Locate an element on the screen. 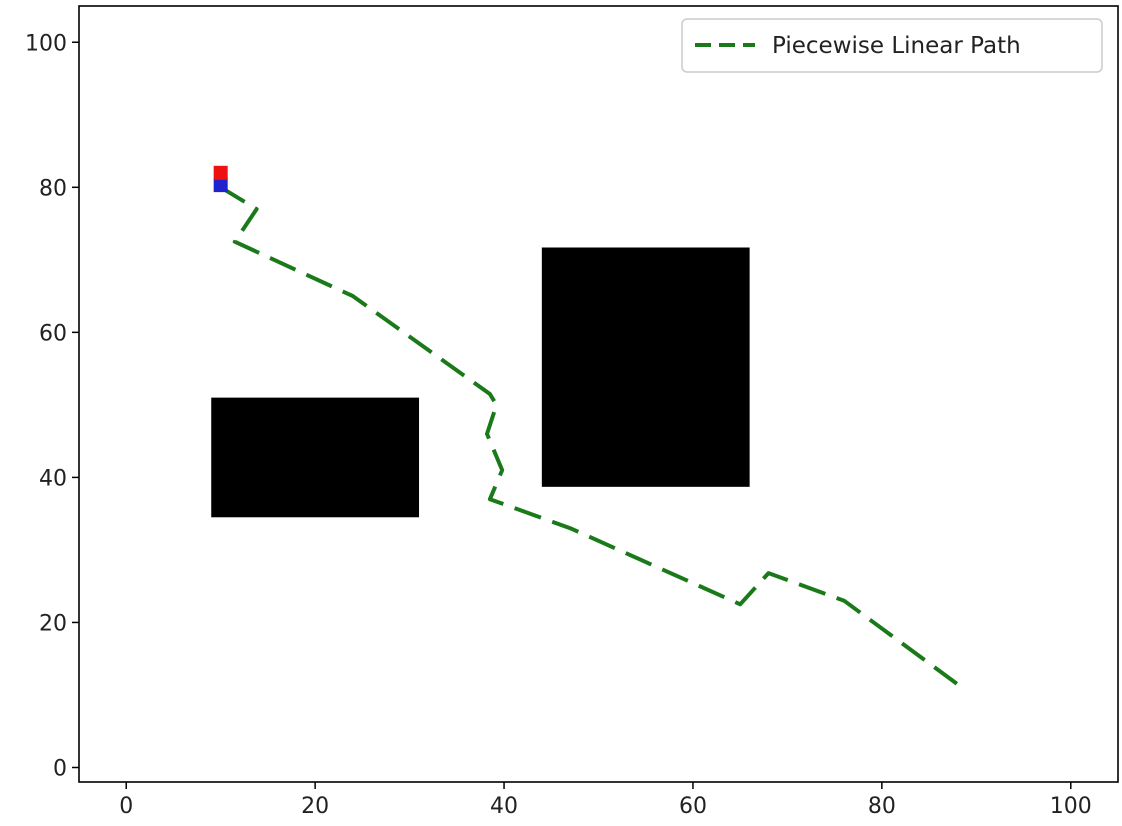 The height and width of the screenshot is (826, 1122). start-marker is located at coordinates (220, 185).